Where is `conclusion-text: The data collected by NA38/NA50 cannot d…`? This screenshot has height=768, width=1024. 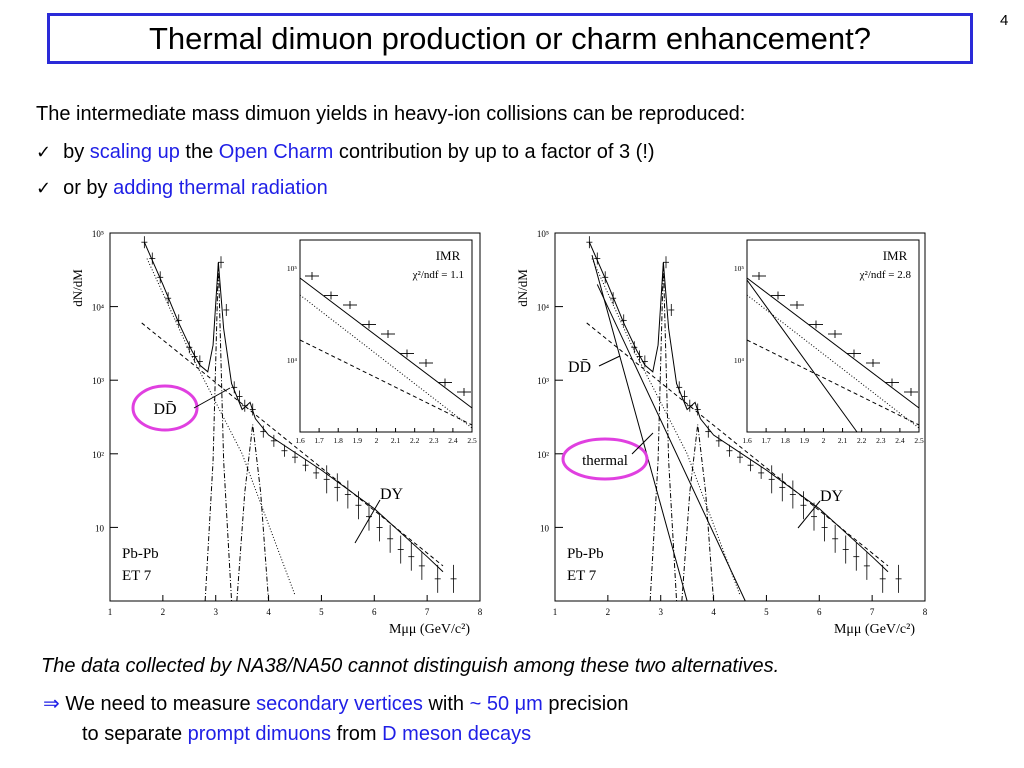 conclusion-text: The data collected by NA38/NA50 cannot d… is located at coordinates (410, 666).